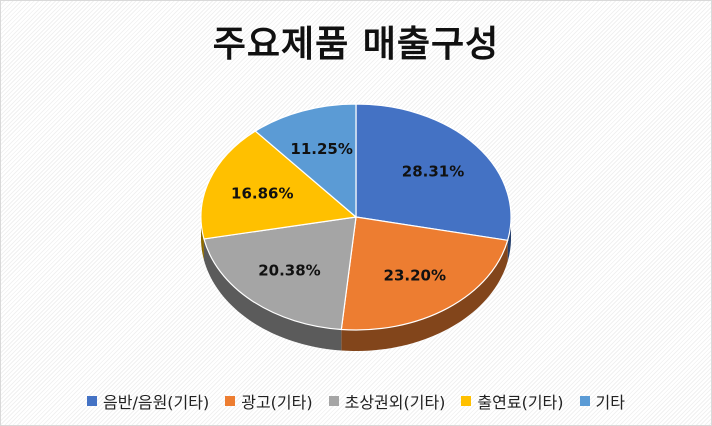  Describe the element at coordinates (156, 402) in the screenshot. I see `legend-label-0: 음반/음원(기타)` at that location.